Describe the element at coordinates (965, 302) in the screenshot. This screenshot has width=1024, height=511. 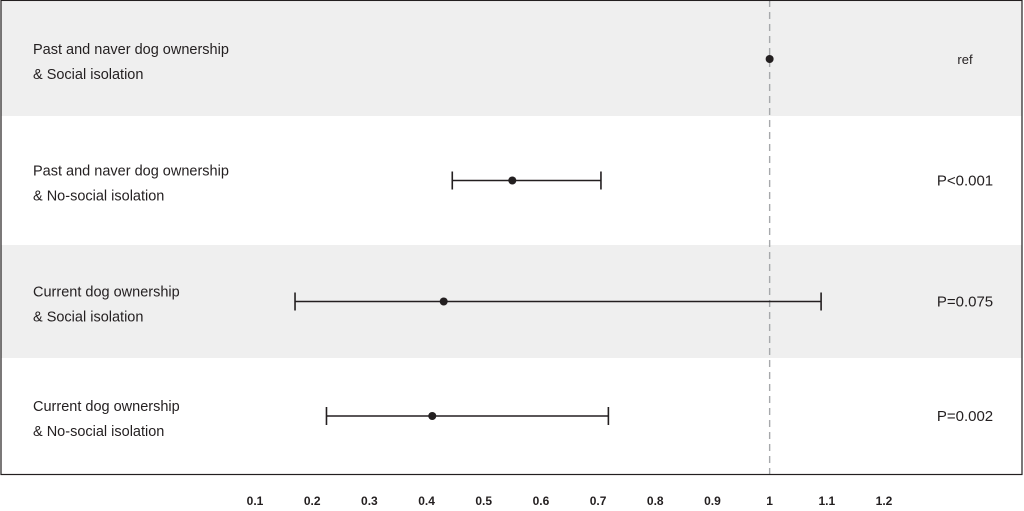
I see `p-value-label: P=0.075` at that location.